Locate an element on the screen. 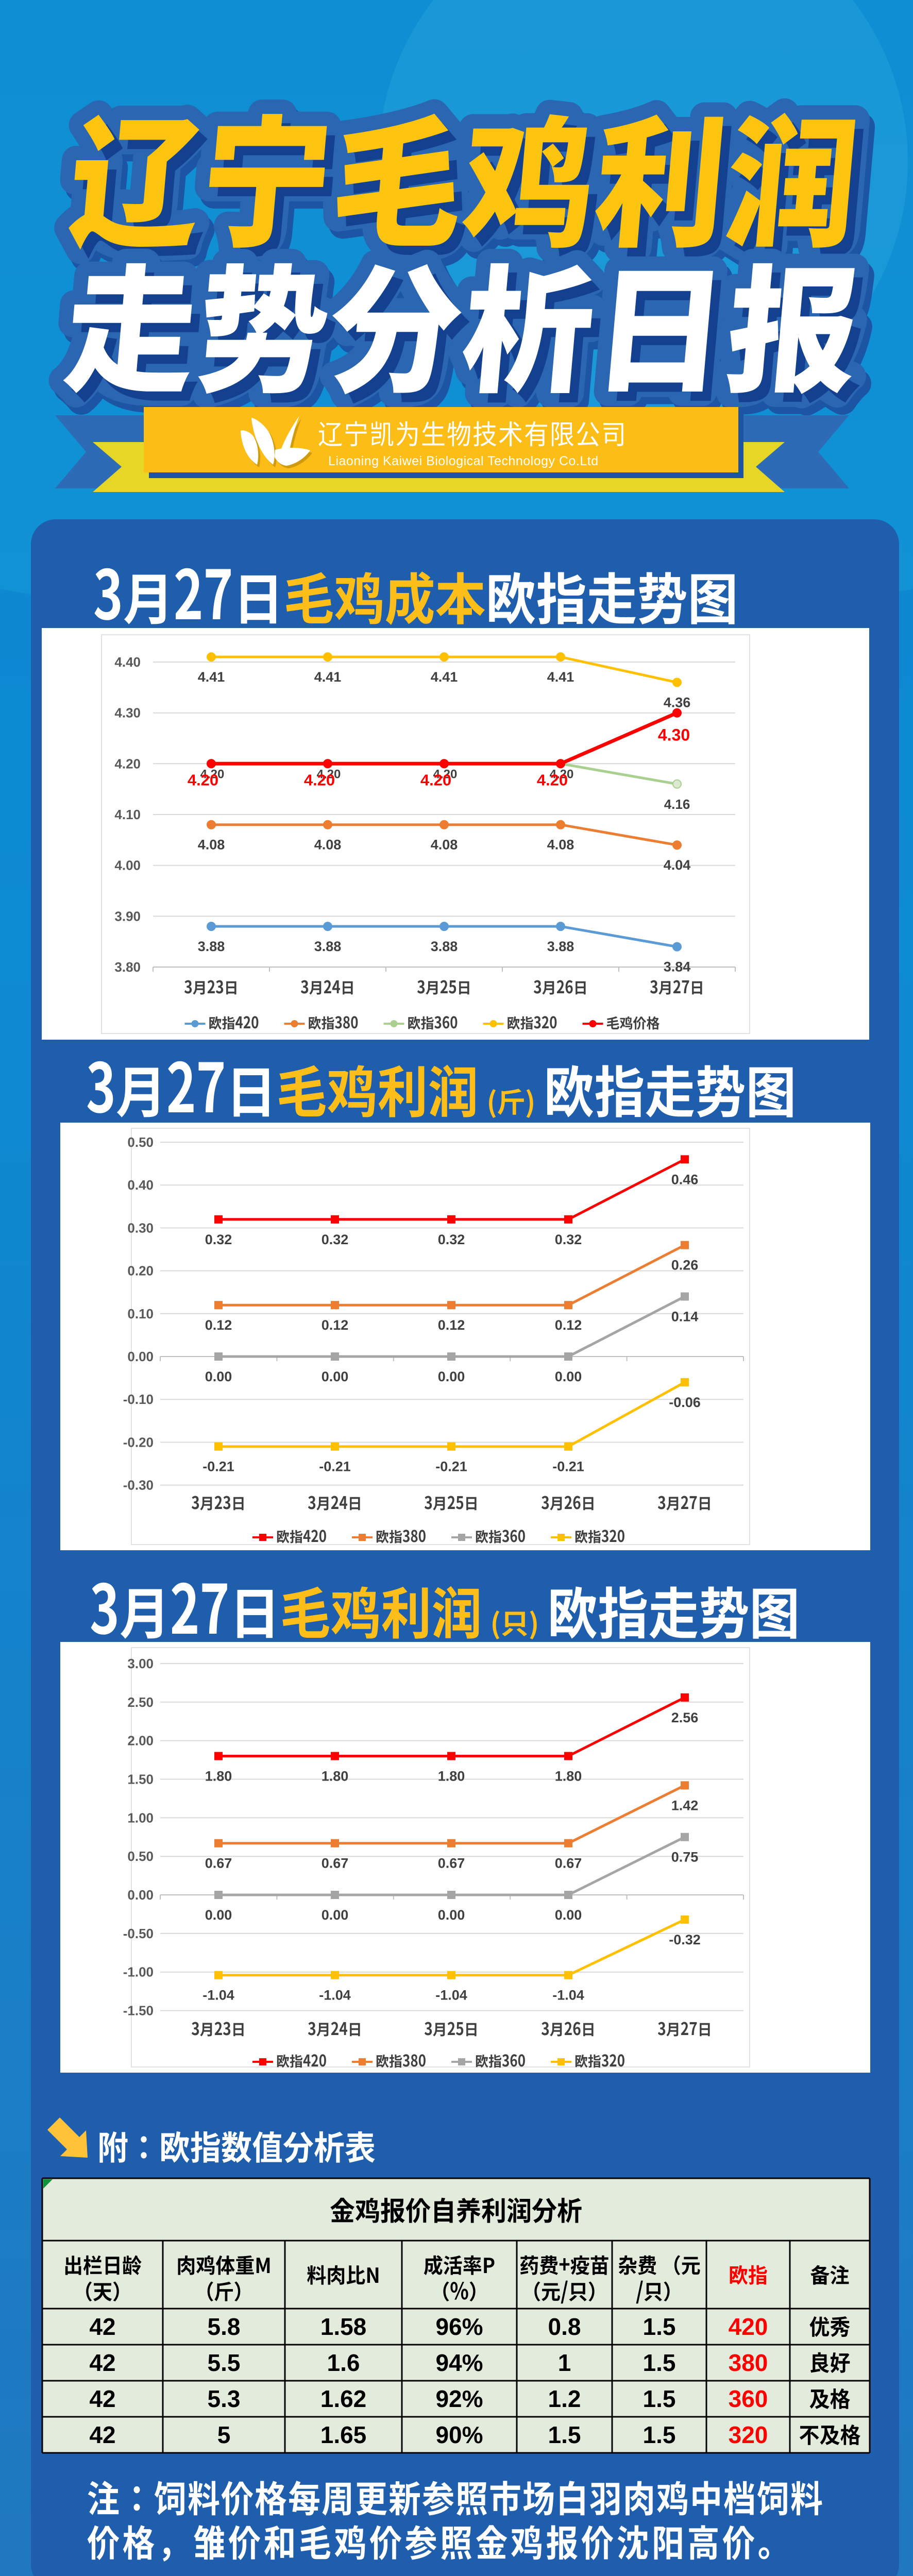  svg-text: -0.32 is located at coordinates (685, 1939).